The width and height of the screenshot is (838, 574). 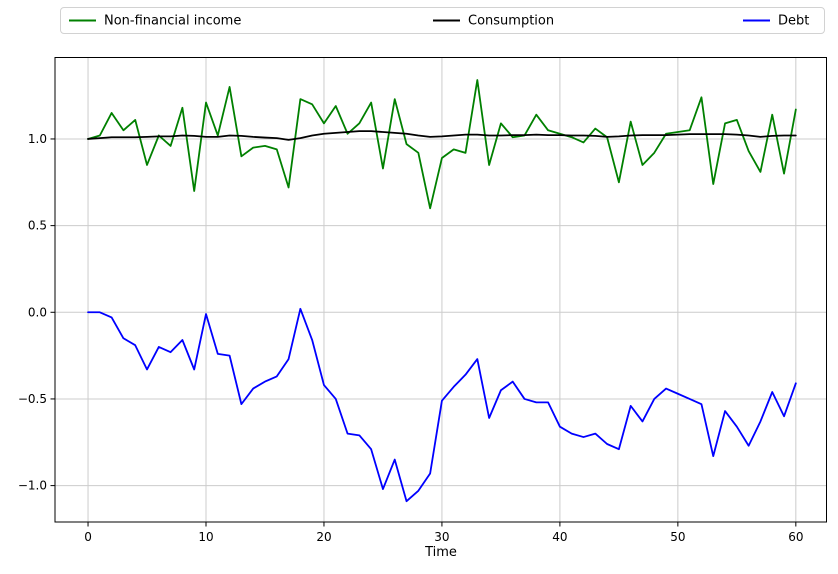 What do you see at coordinates (205, 537) in the screenshot?
I see `x-tick-label: 10` at bounding box center [205, 537].